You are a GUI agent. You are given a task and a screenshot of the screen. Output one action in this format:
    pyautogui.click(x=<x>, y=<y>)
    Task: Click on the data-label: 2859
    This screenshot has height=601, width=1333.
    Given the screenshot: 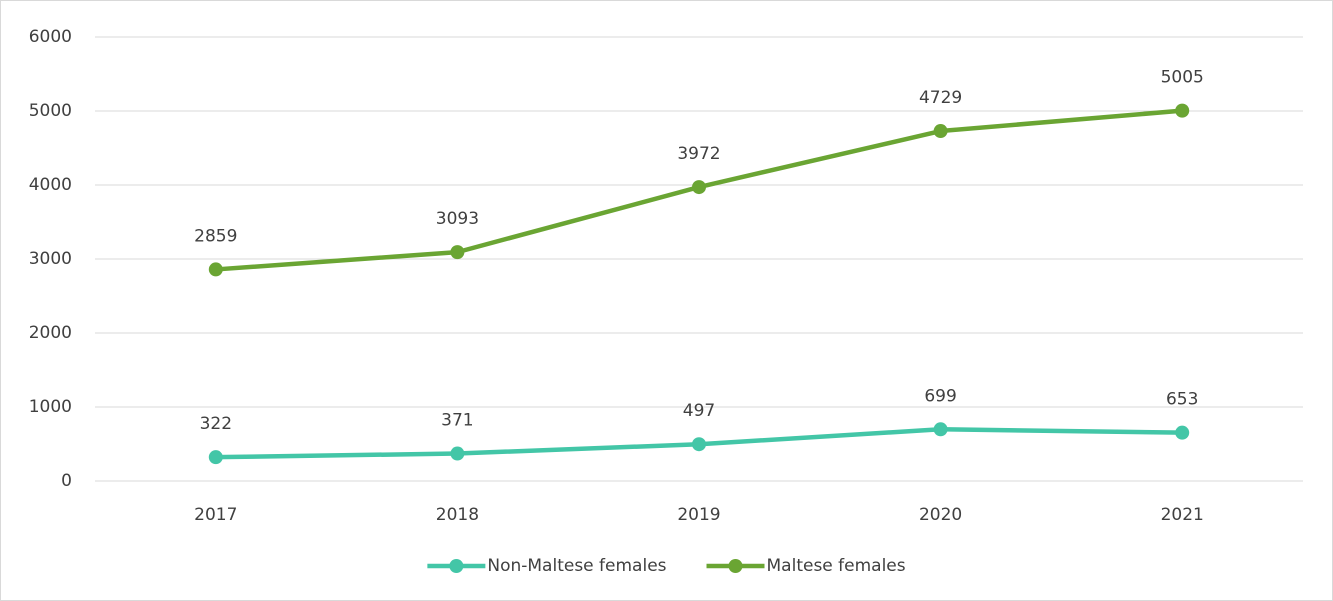 What is the action you would take?
    pyautogui.click(x=215, y=236)
    